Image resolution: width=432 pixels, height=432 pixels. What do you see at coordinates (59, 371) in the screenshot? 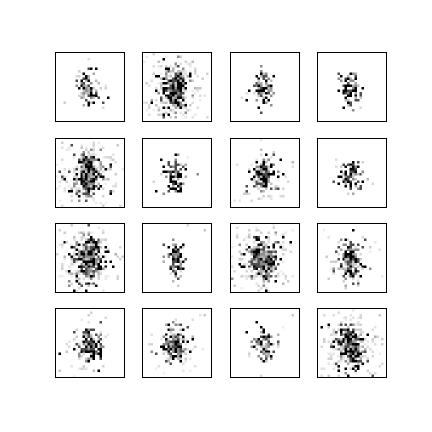
I see `stray-pixel` at bounding box center [59, 371].